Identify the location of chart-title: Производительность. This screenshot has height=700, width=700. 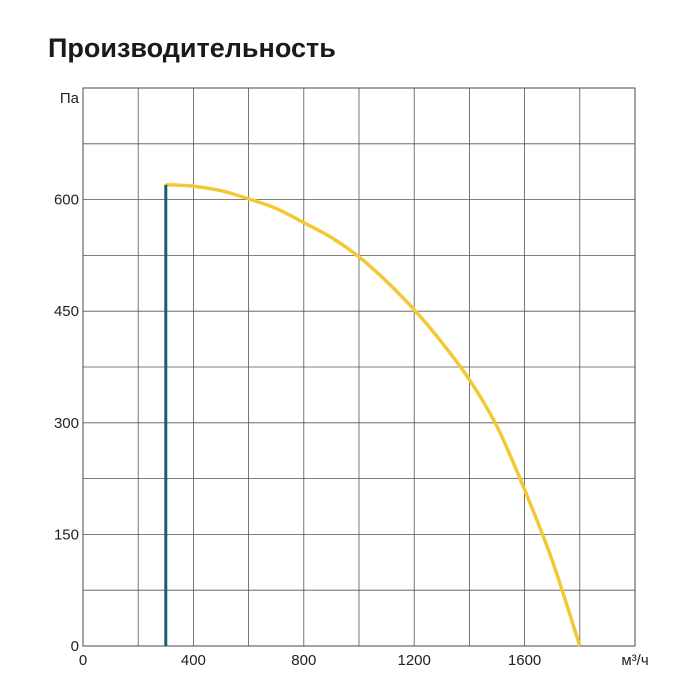
(192, 48).